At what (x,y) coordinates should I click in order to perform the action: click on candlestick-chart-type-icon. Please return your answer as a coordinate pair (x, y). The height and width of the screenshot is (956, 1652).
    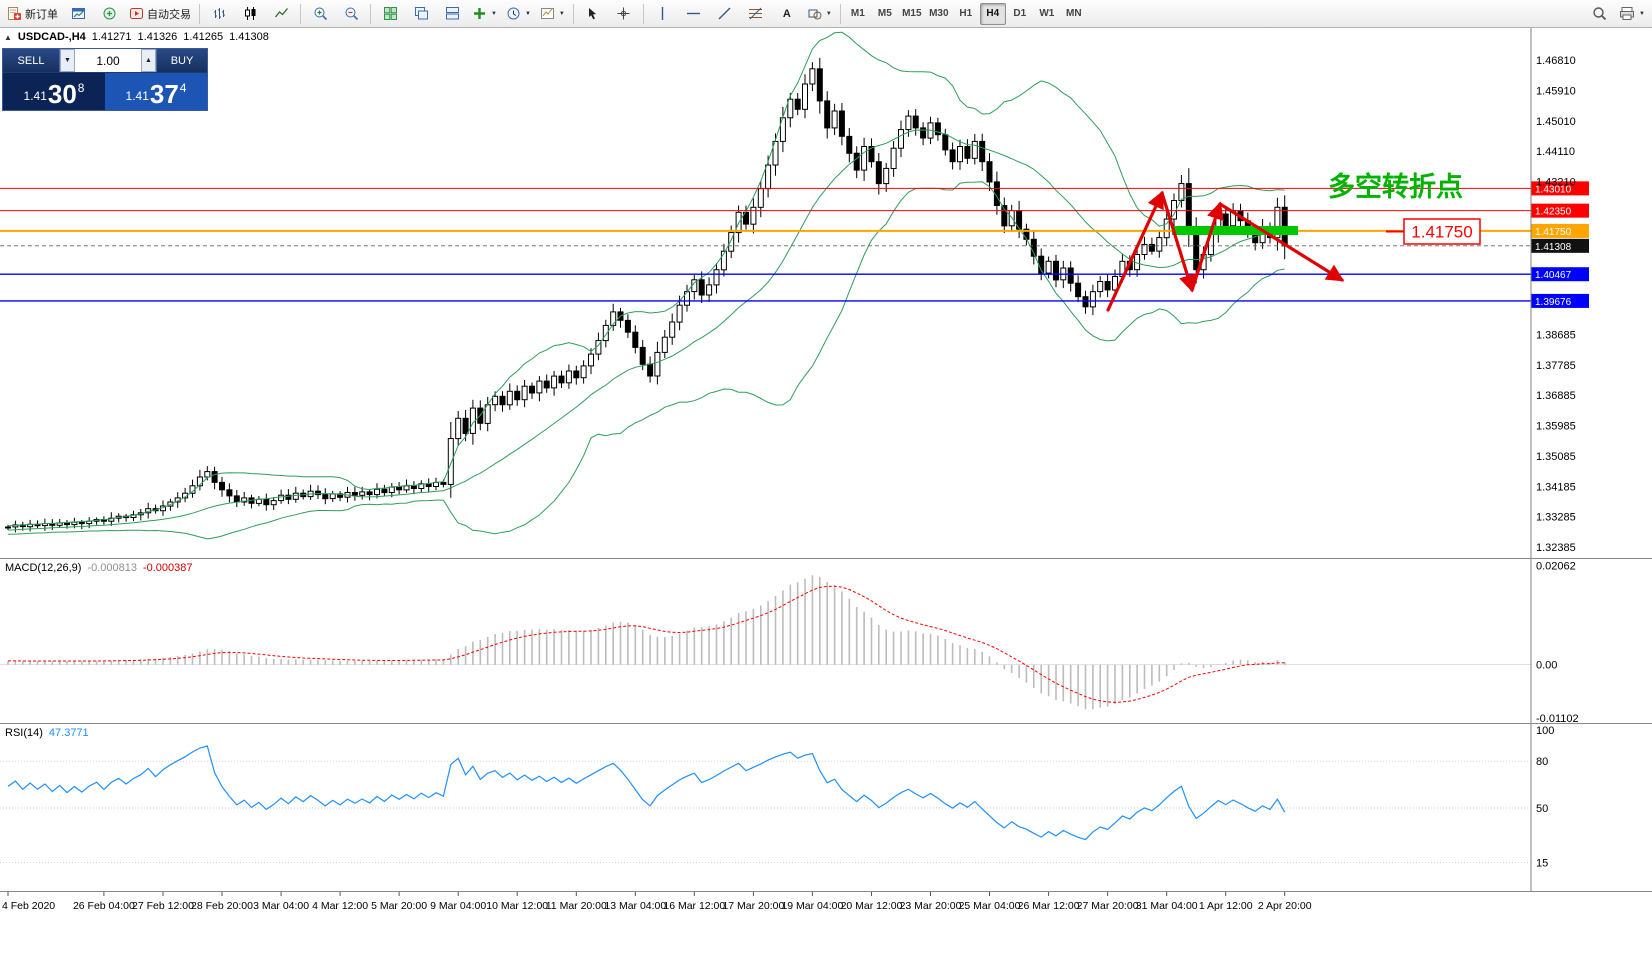
    Looking at the image, I should click on (249, 13).